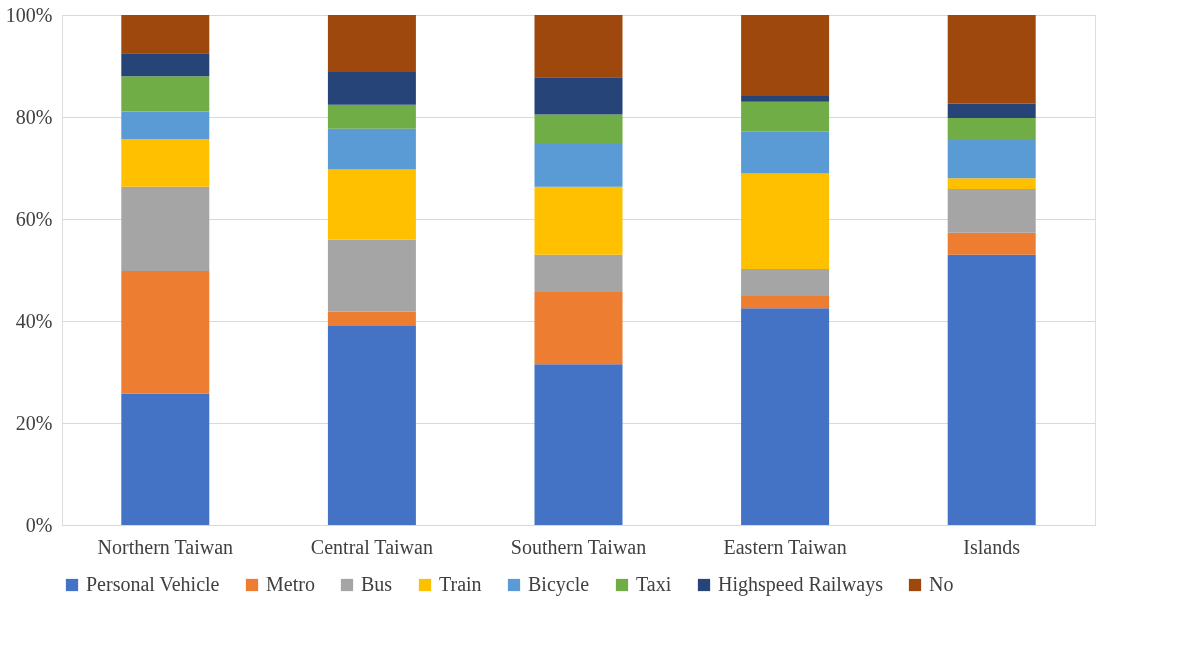  Describe the element at coordinates (34, 116) in the screenshot. I see `y-tick-label: 80%` at that location.